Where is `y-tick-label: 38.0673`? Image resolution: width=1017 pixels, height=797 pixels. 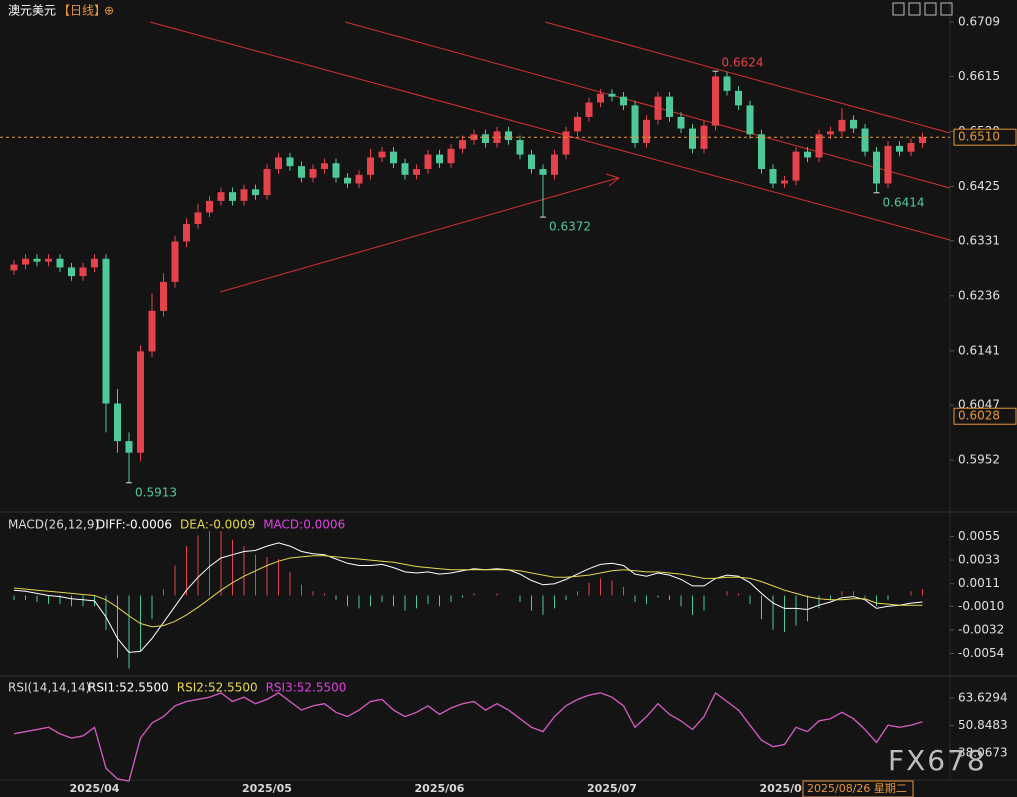 y-tick-label: 38.0673 is located at coordinates (983, 753).